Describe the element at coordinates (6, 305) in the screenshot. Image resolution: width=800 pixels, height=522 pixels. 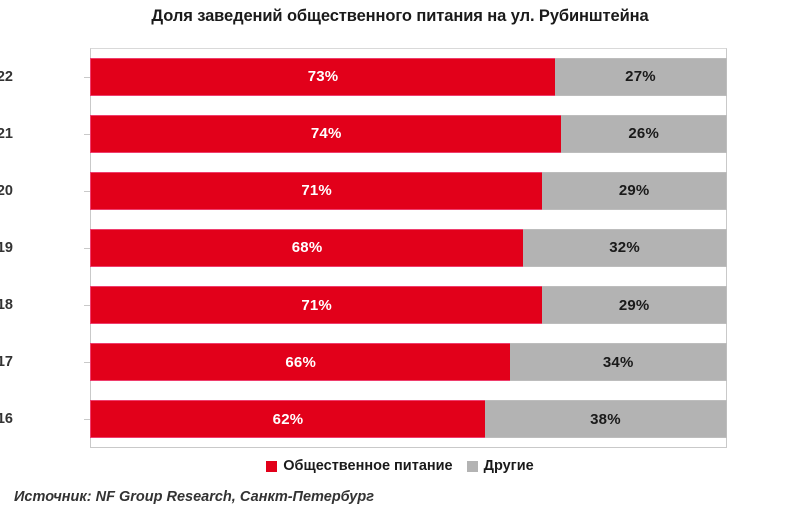
I see `category-label-2018: 2018` at that location.